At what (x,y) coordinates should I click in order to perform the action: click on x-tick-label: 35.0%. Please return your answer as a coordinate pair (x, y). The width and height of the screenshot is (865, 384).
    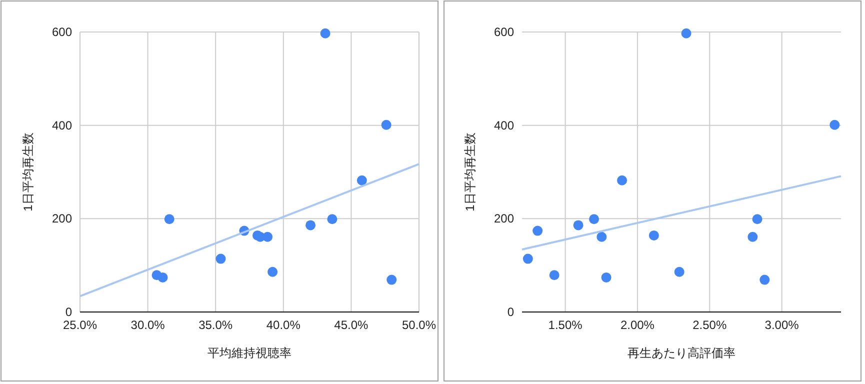
    Looking at the image, I should click on (215, 325).